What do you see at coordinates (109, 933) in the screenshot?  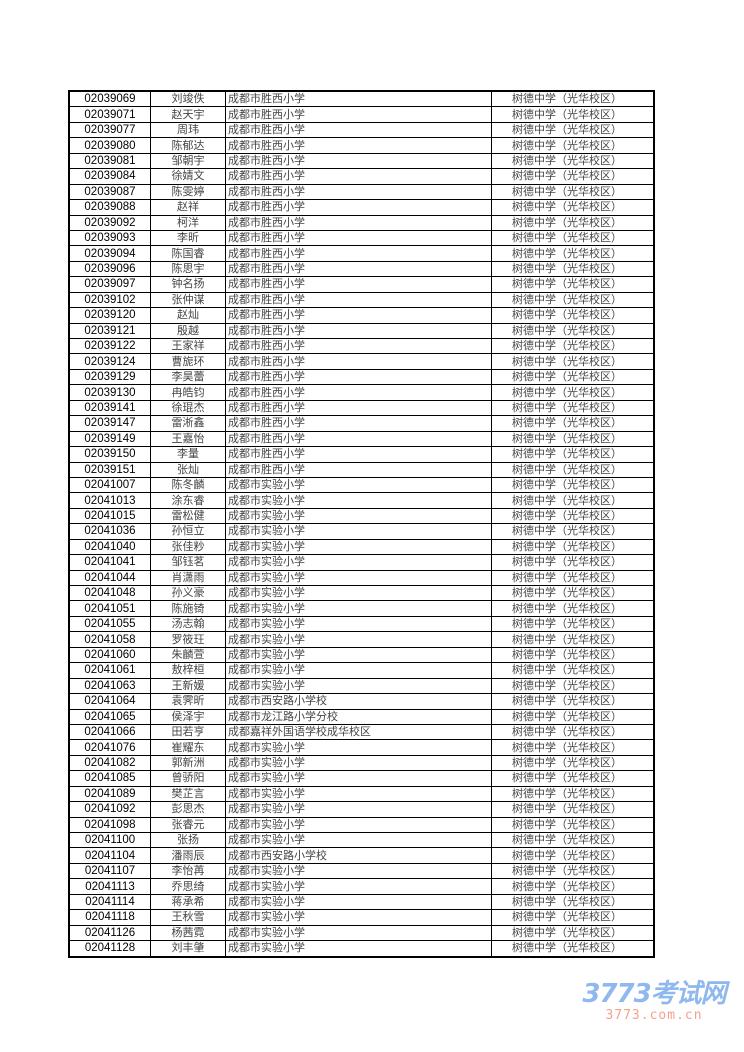 I see `student-id-cell: 02041126` at bounding box center [109, 933].